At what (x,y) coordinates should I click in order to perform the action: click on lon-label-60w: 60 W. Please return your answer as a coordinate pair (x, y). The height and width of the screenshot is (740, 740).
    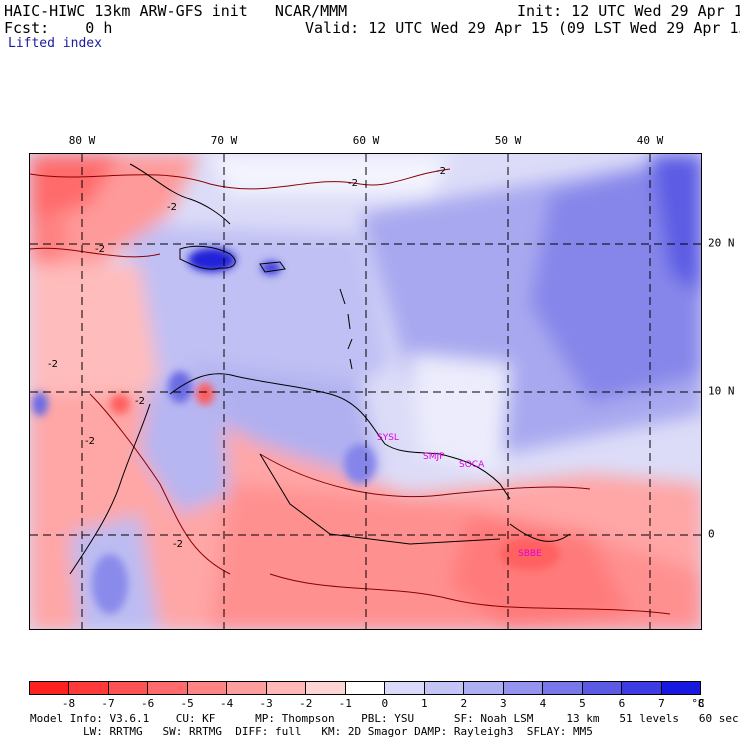
    Looking at the image, I should click on (366, 140).